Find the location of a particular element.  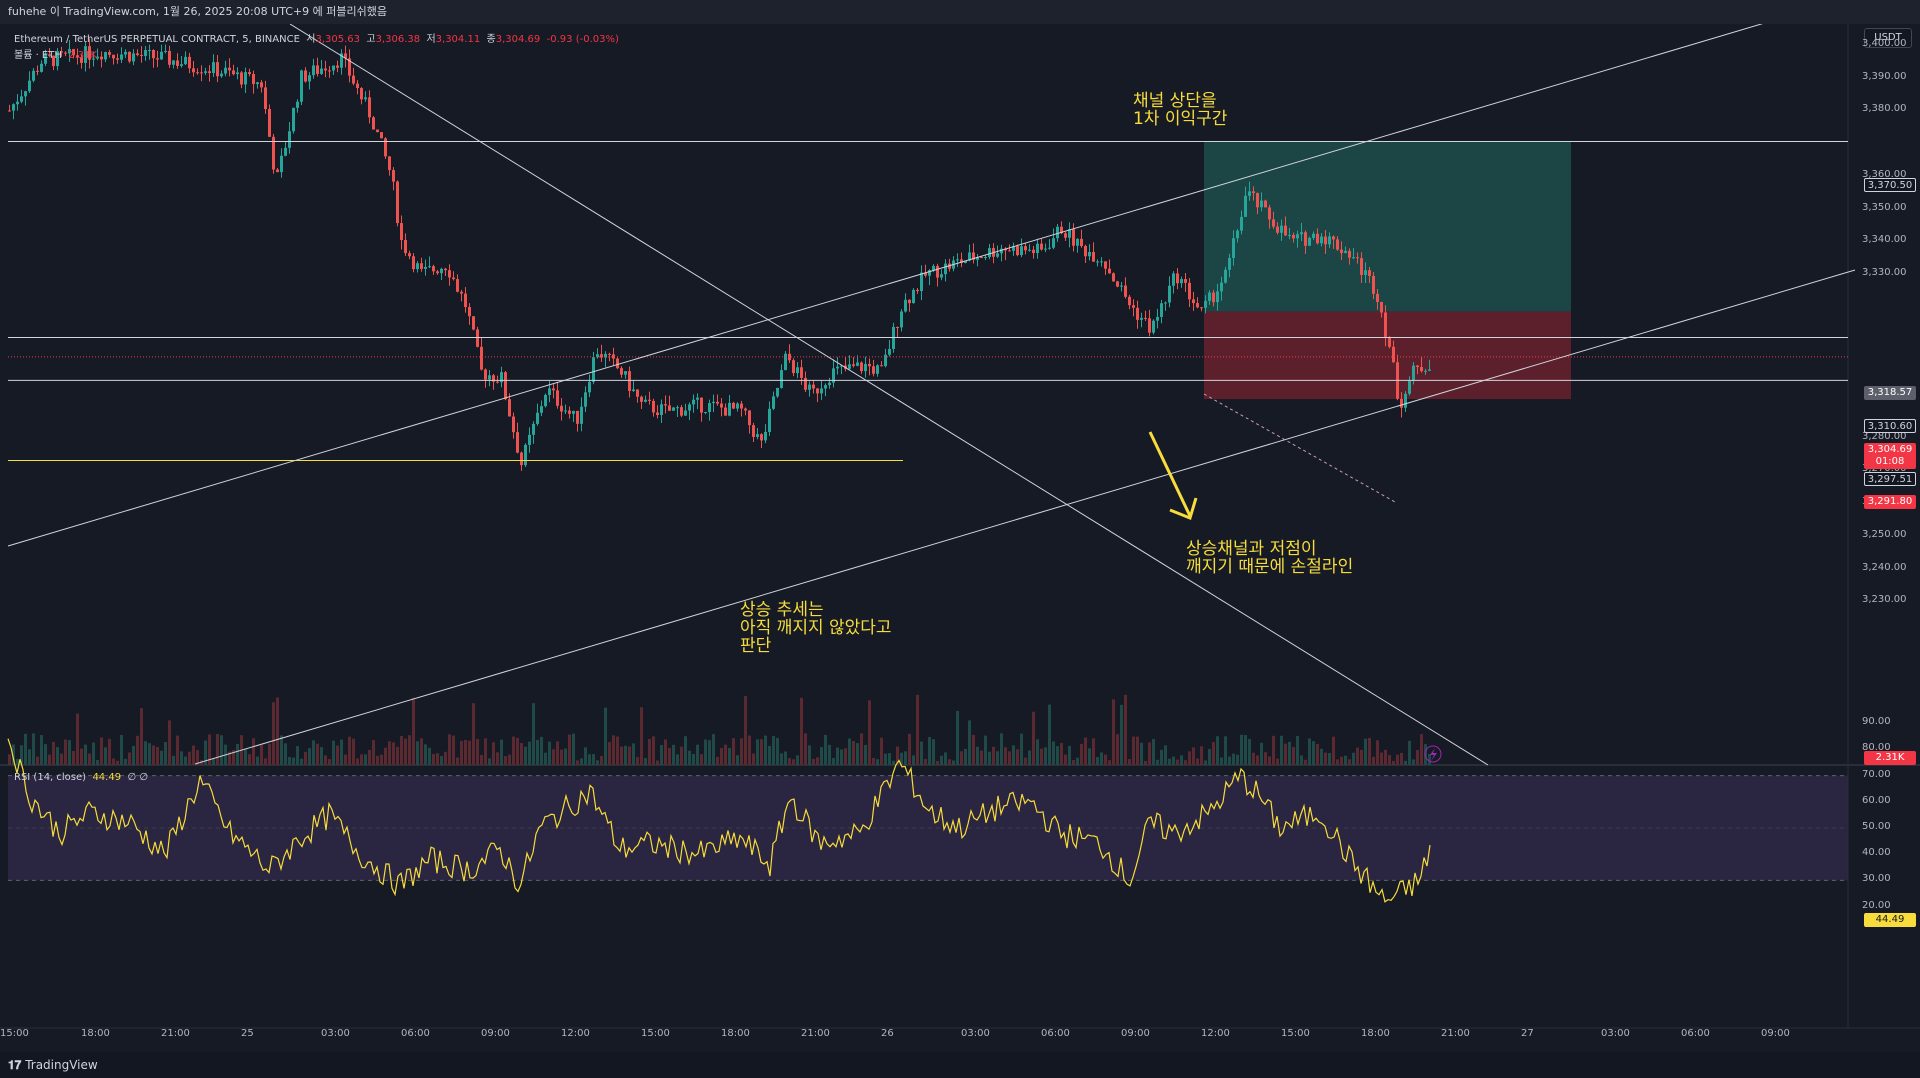

loss-zone is located at coordinates (1387, 355).